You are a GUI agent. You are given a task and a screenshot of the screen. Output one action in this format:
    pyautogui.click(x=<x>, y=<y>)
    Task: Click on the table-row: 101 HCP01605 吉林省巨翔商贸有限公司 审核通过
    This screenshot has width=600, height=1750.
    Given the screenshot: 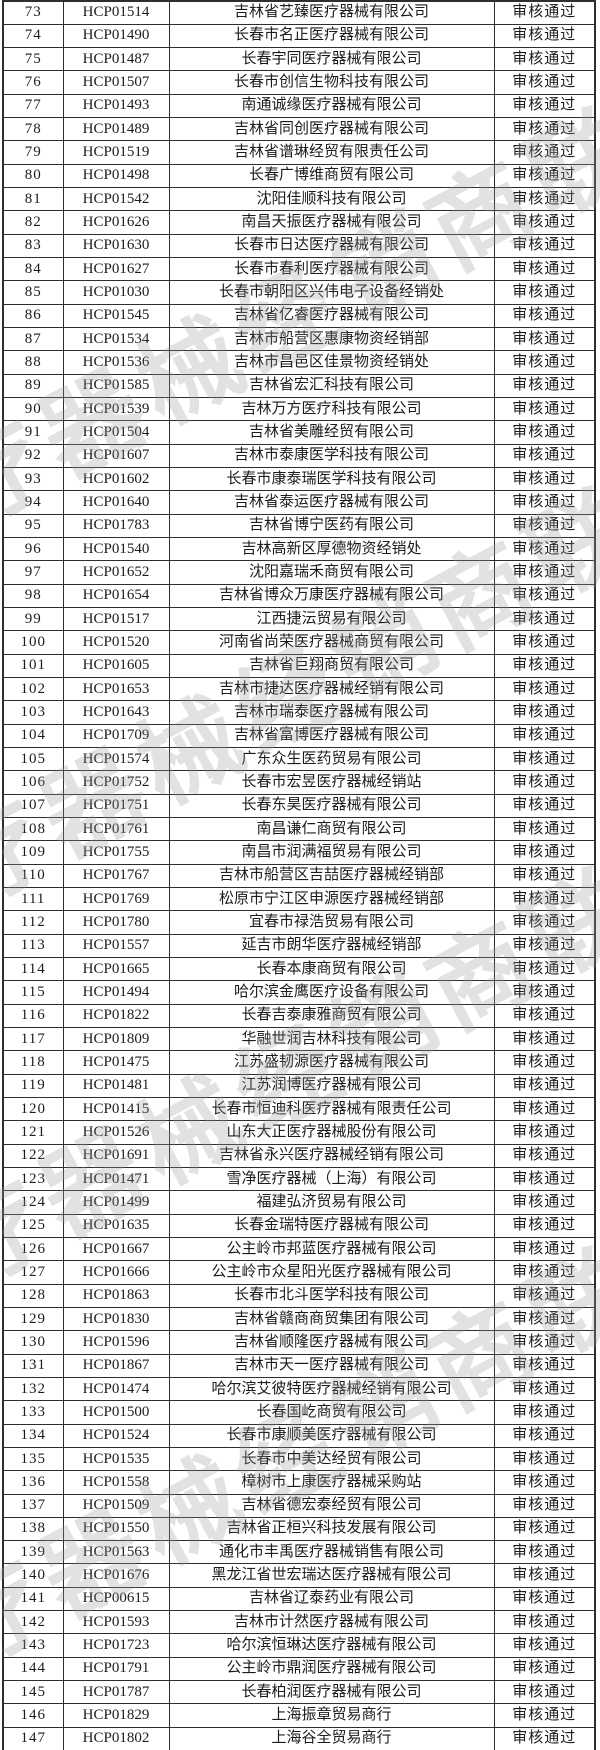 What is the action you would take?
    pyautogui.click(x=299, y=666)
    